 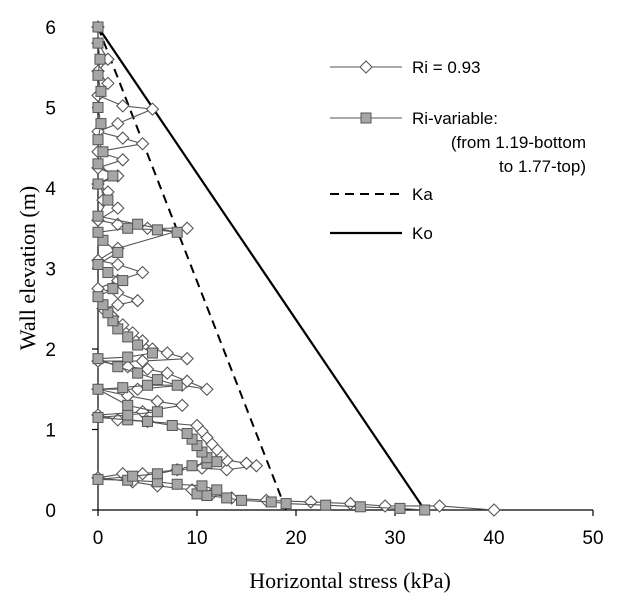 What do you see at coordinates (518, 142) in the screenshot?
I see `legend-label: (from 1.19-bottom` at bounding box center [518, 142].